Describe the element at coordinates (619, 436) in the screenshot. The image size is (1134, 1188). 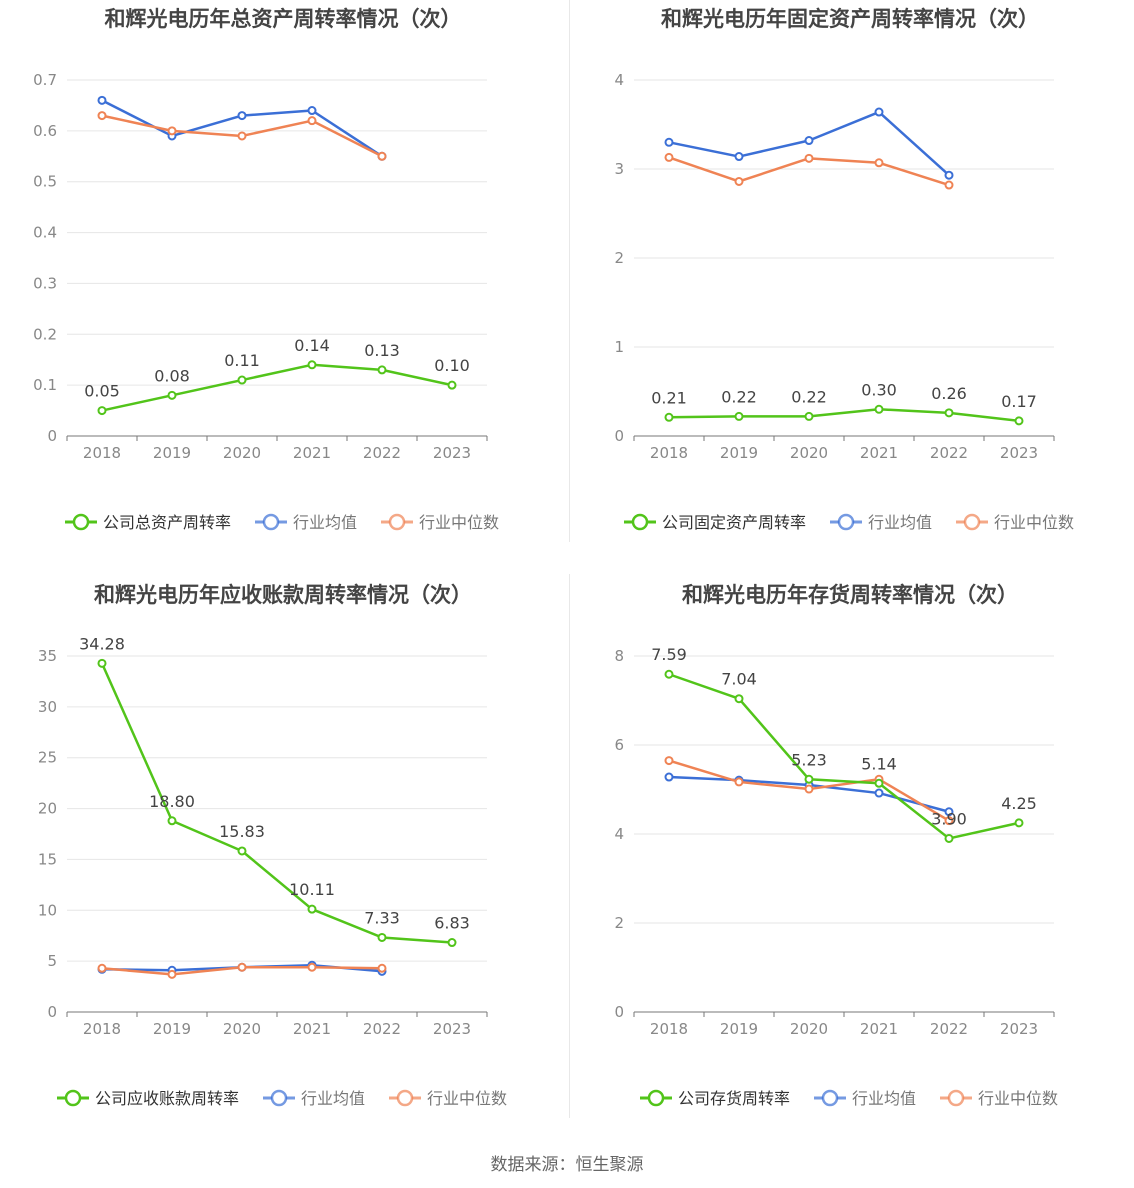
I see `y-tick-label: 0` at that location.